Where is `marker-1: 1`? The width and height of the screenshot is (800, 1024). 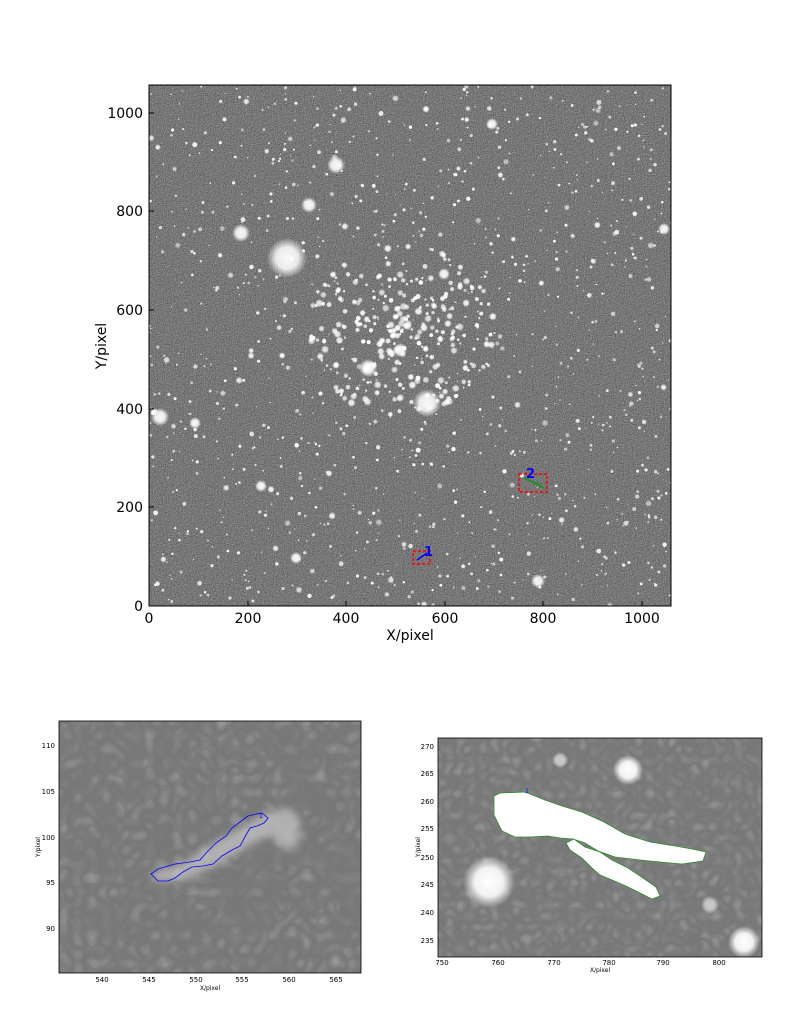
marker-1: 1 is located at coordinates (422, 555).